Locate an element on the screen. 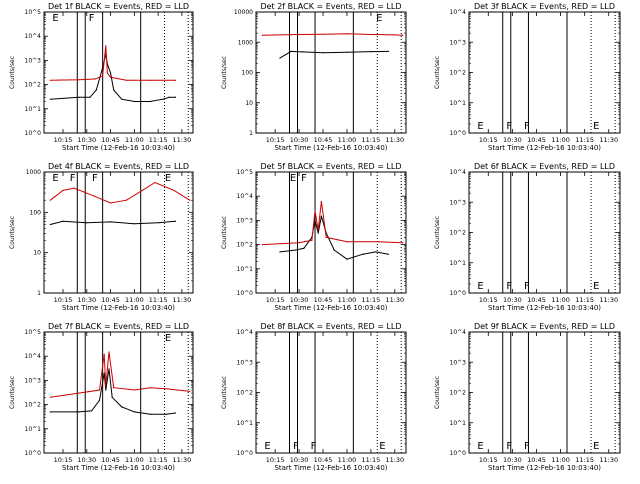 The height and width of the screenshot is (484, 640). panel-8-ytick-label: 10^1 is located at coordinates (245, 423).